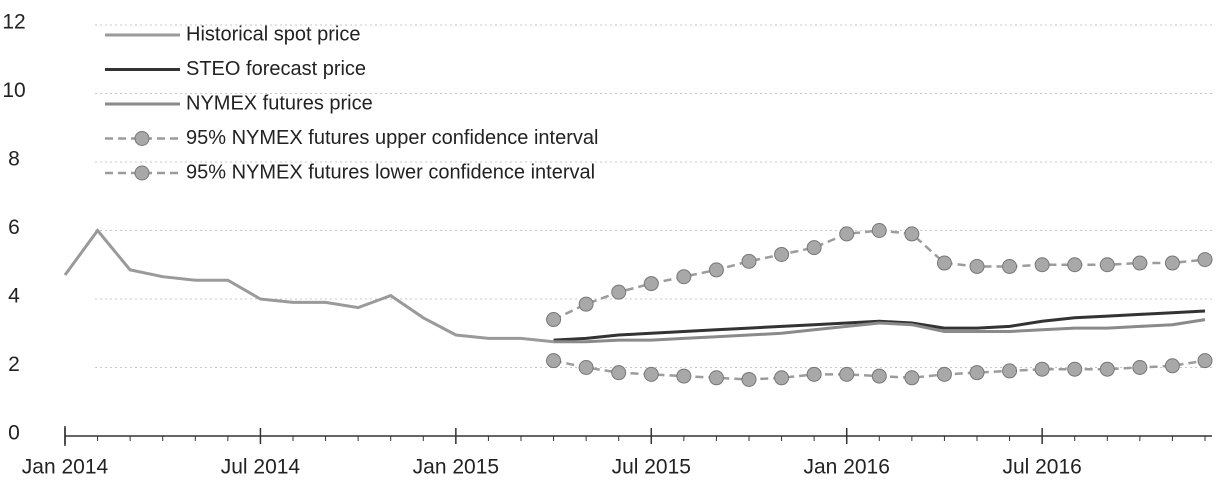 The image size is (1217, 483). Describe the element at coordinates (13, 22) in the screenshot. I see `y-tick-label: 12` at that location.